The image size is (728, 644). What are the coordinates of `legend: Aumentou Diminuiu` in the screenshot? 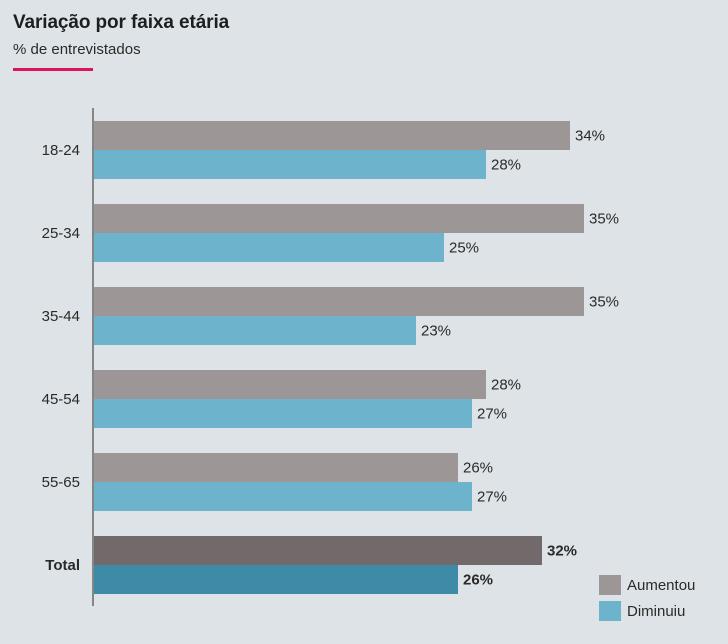 It's located at (647, 600).